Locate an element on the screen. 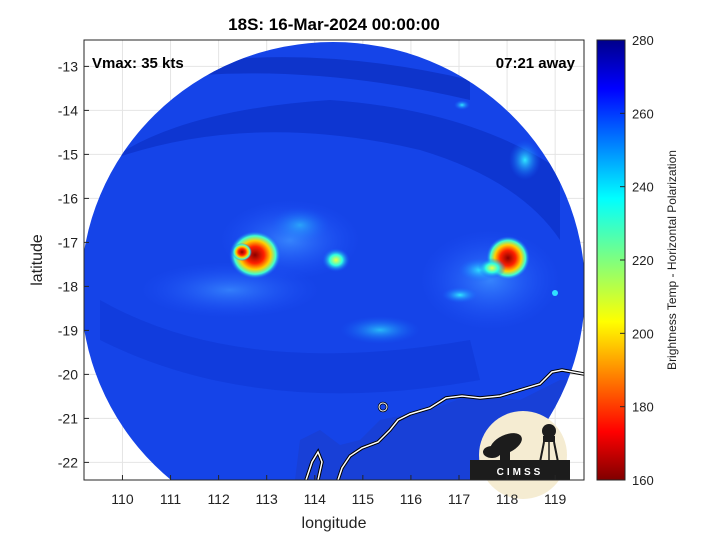  x-tick-label: 119 is located at coordinates (555, 499).